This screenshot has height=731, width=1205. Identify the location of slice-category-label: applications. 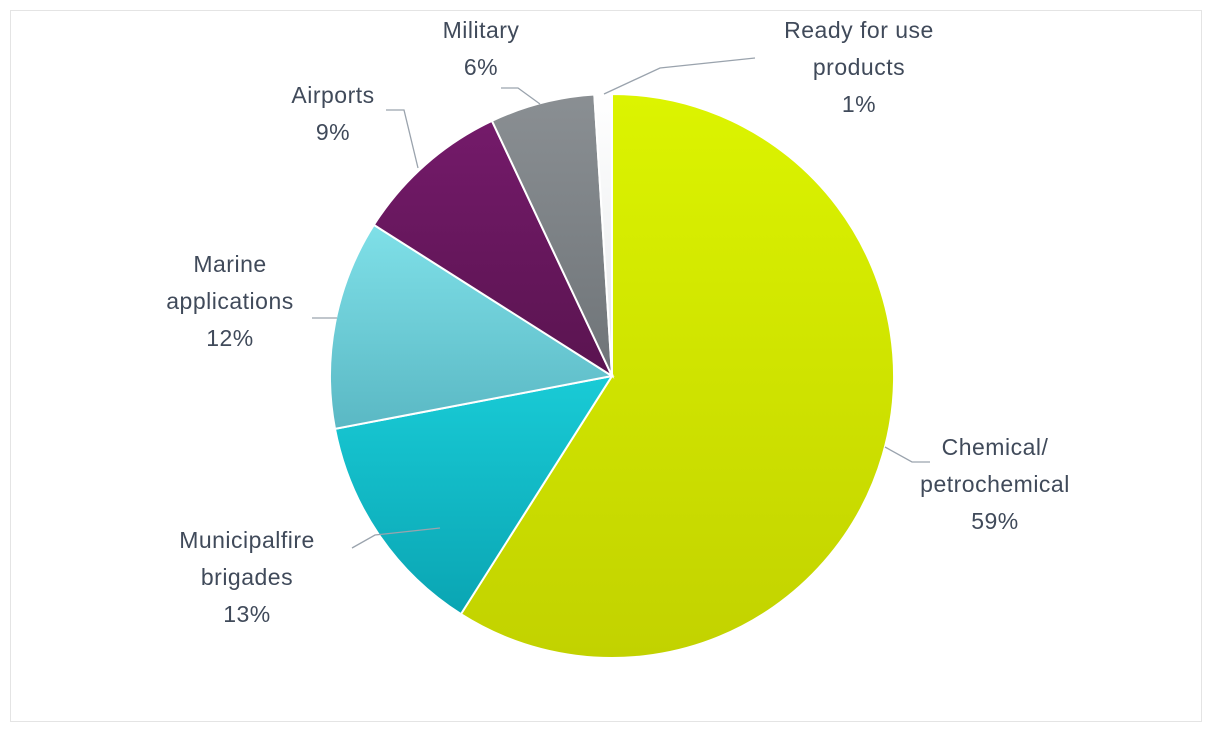
(229, 301).